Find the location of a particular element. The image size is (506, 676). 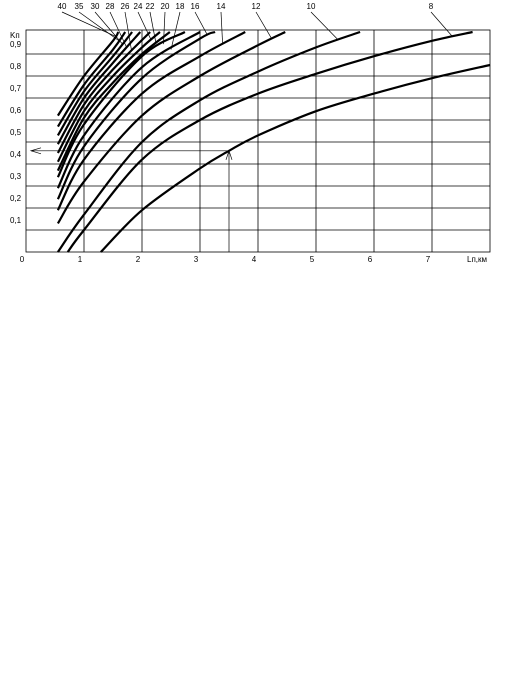

y-tick-label: 0,1 is located at coordinates (16, 220).